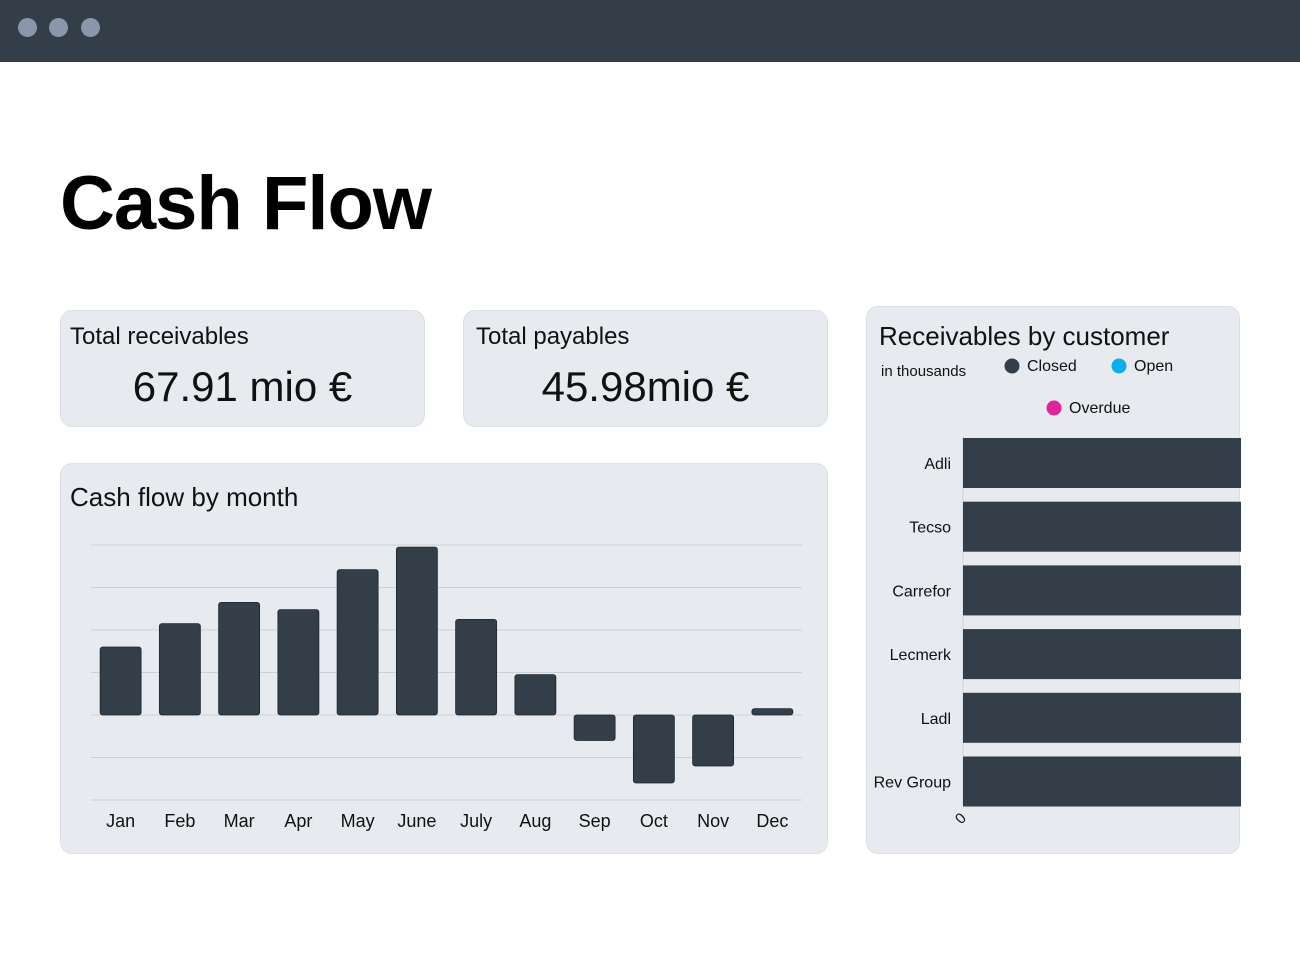 This screenshot has height=975, width=1300. I want to click on window-close-button, so click(27, 27).